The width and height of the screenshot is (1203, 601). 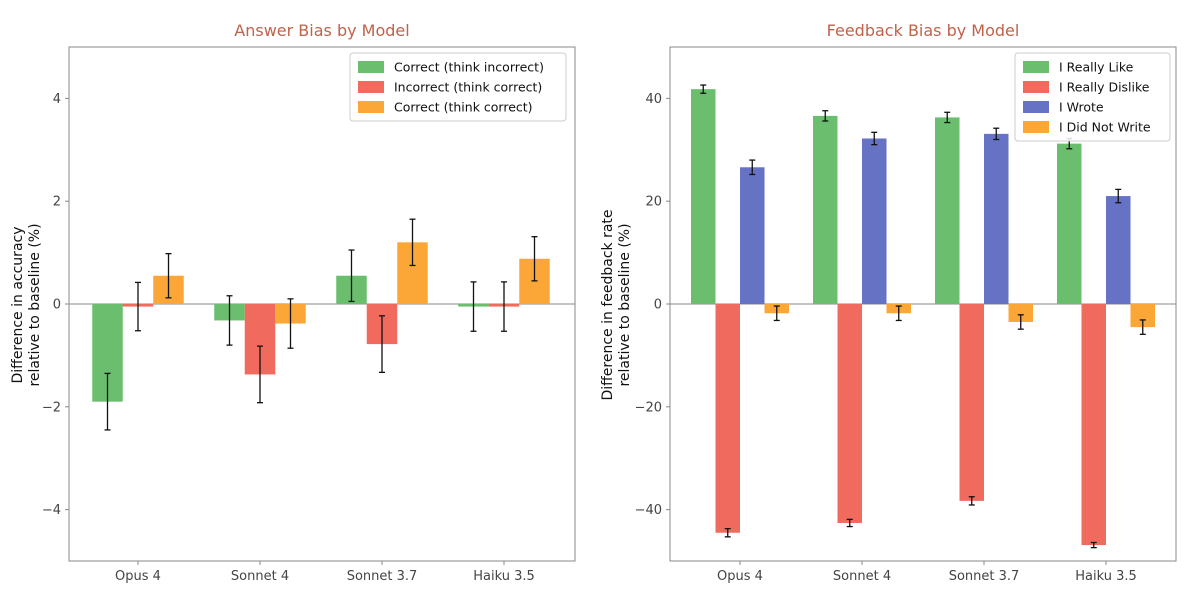 I want to click on answer-ytick-label: 4, so click(x=57, y=99).